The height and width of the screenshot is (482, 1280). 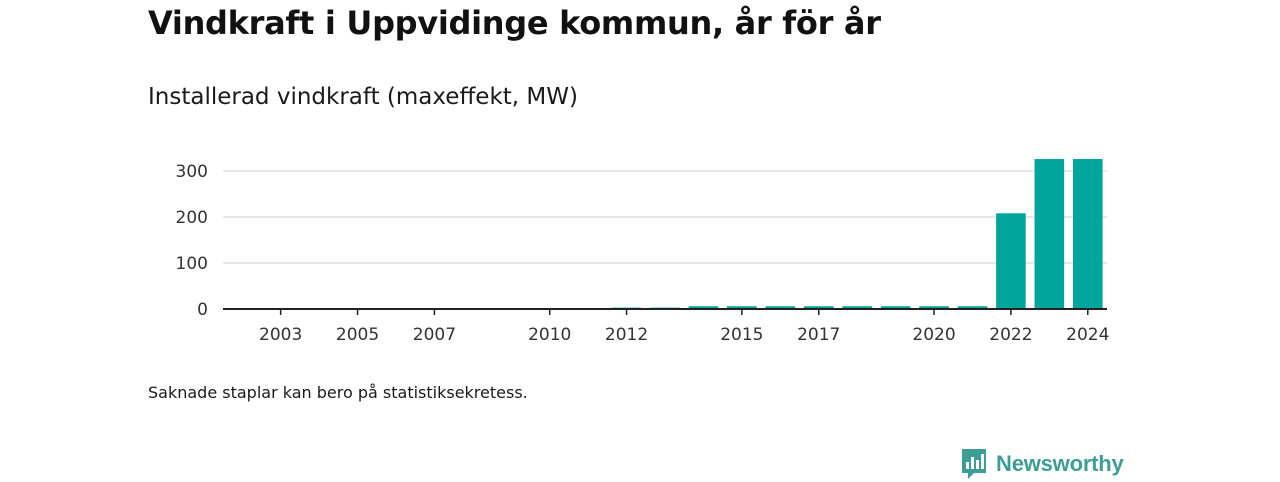 I want to click on newsworthy-logo: Newsworthy, so click(x=1042, y=464).